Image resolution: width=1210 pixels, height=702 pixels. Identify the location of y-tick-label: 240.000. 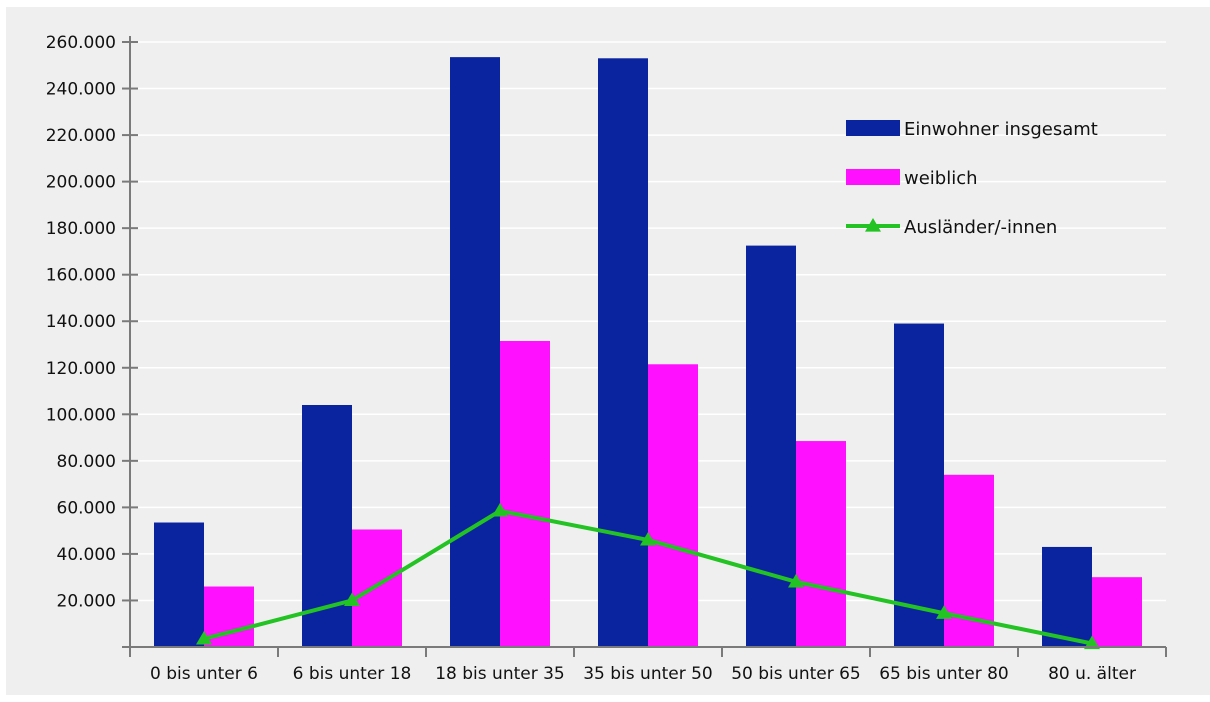
(81, 90).